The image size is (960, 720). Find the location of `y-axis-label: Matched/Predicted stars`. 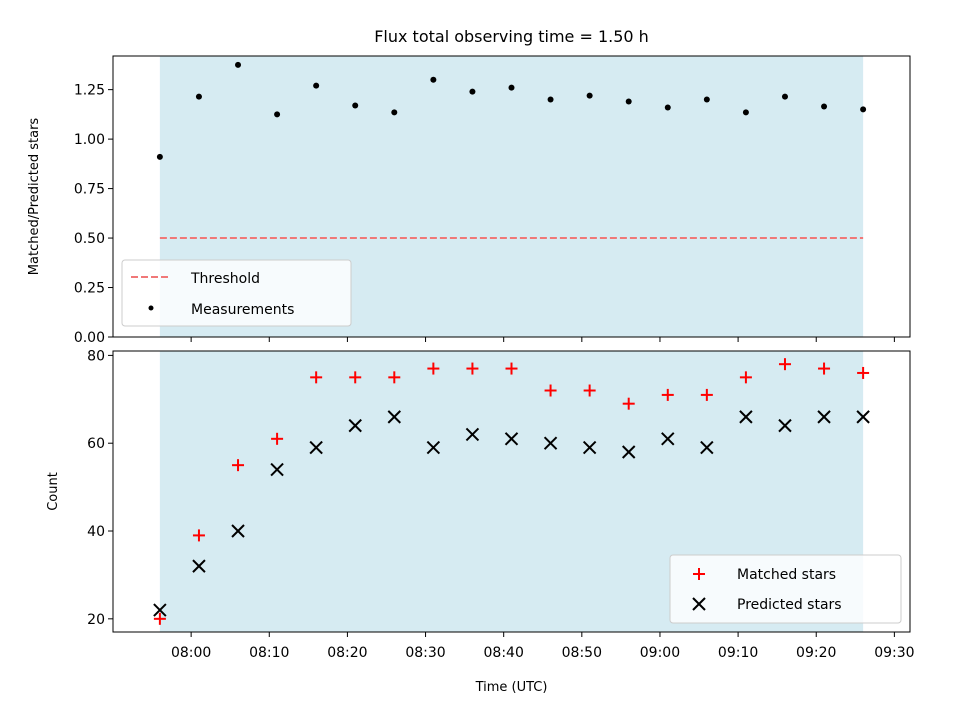

y-axis-label: Matched/Predicted stars is located at coordinates (34, 197).